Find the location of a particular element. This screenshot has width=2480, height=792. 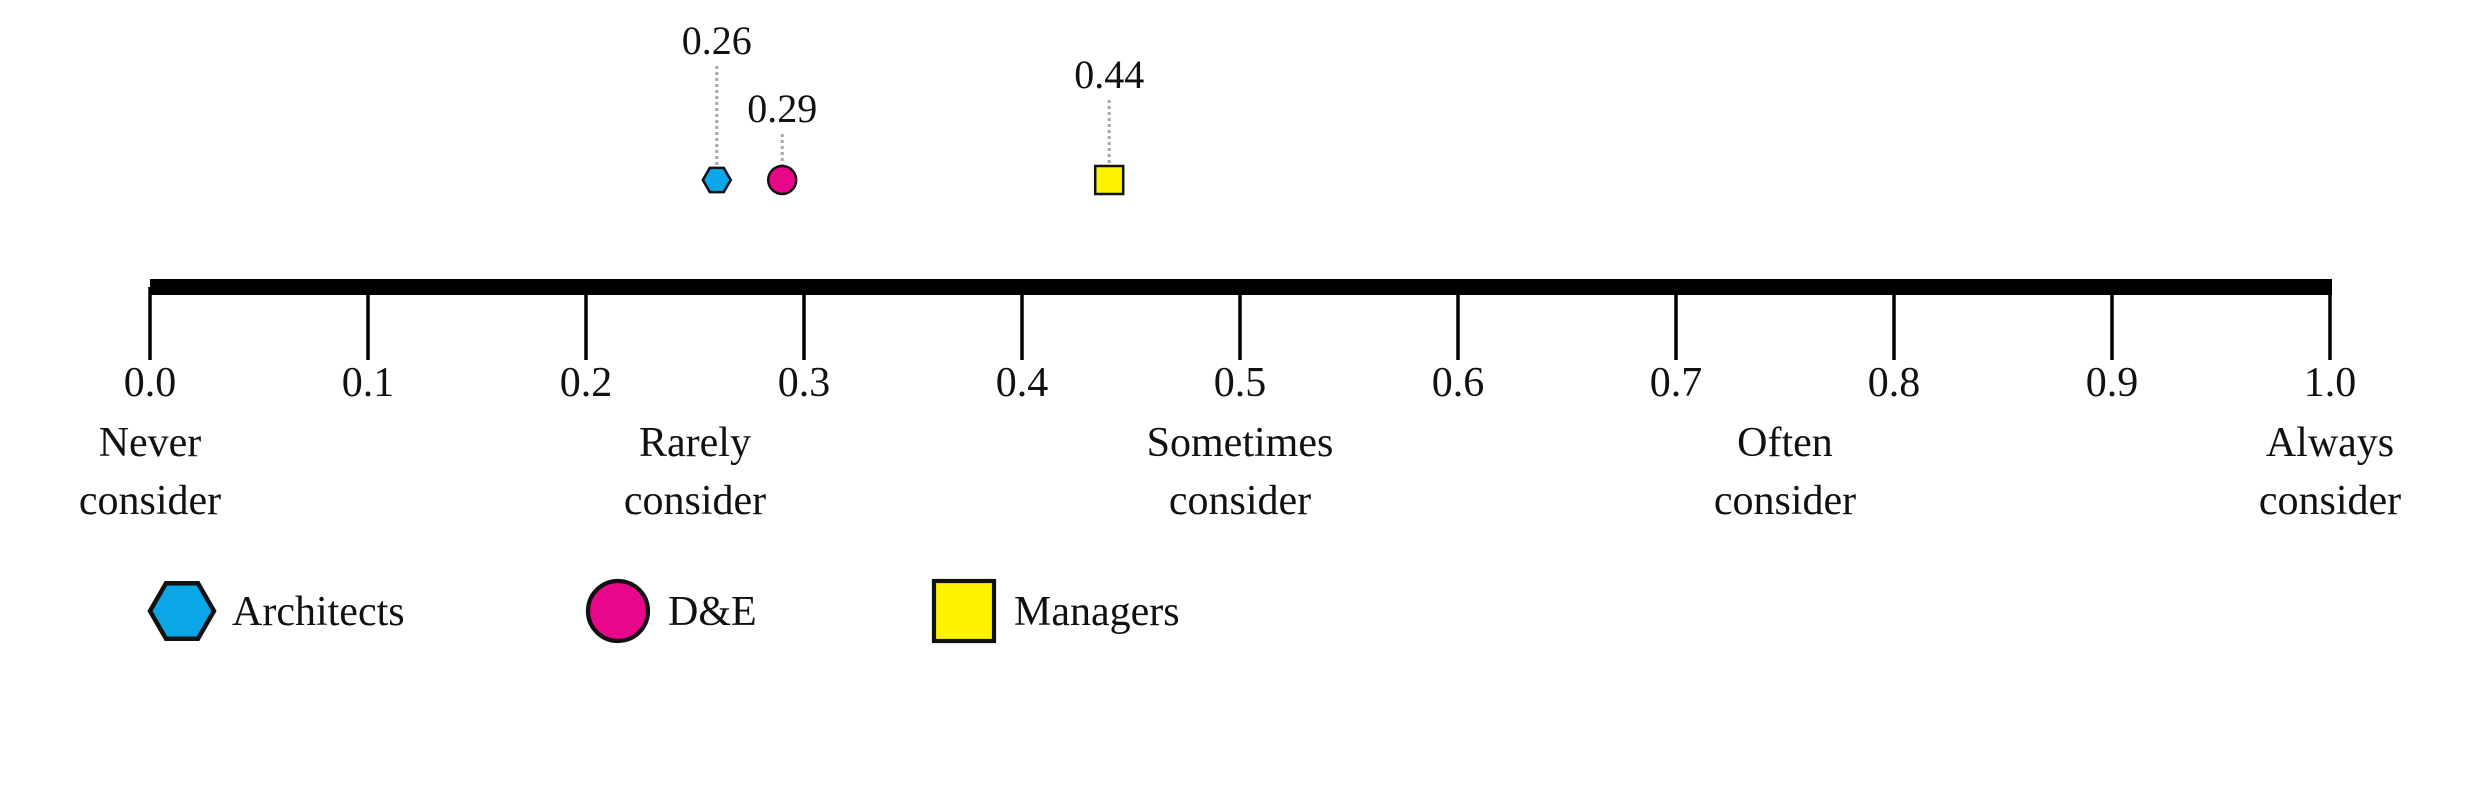

tick-label: 1.0 is located at coordinates (2330, 383).